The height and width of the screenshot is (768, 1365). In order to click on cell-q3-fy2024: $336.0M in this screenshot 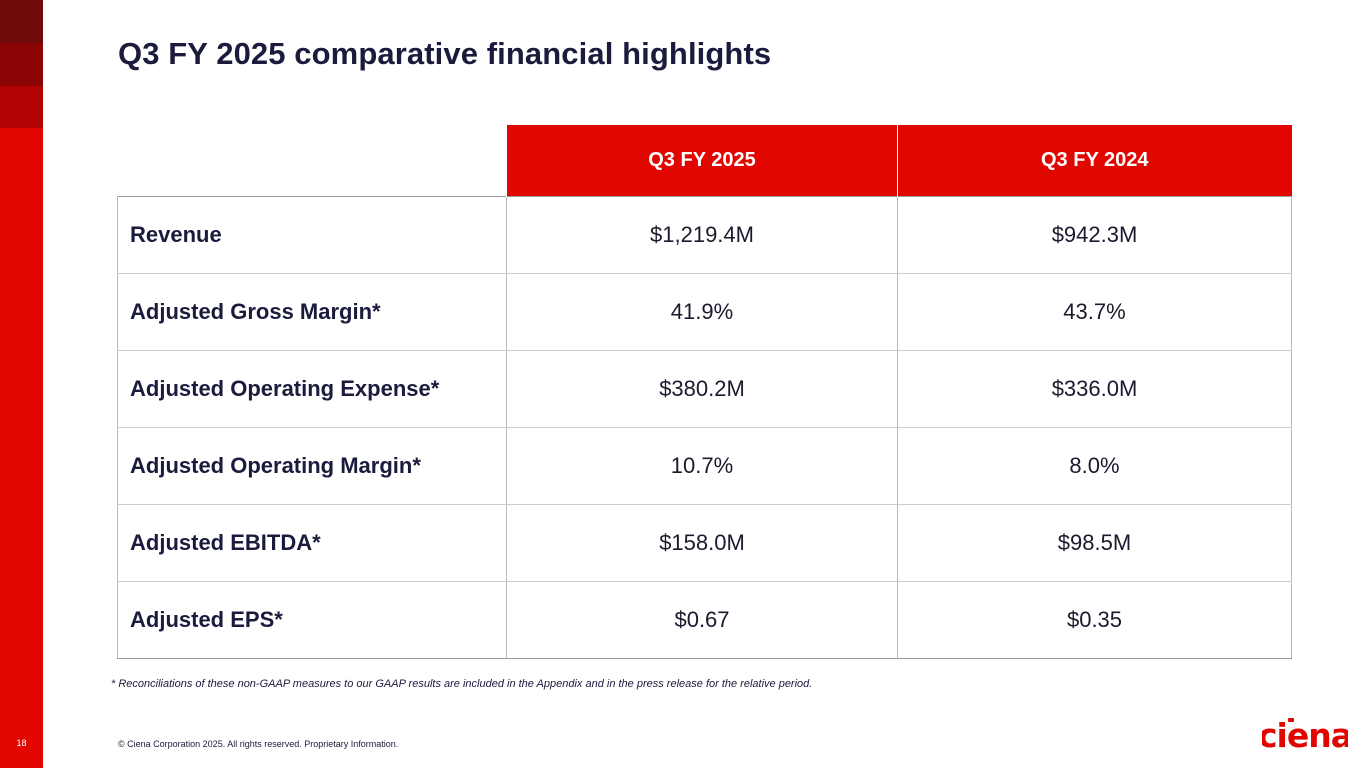, I will do `click(1094, 389)`.